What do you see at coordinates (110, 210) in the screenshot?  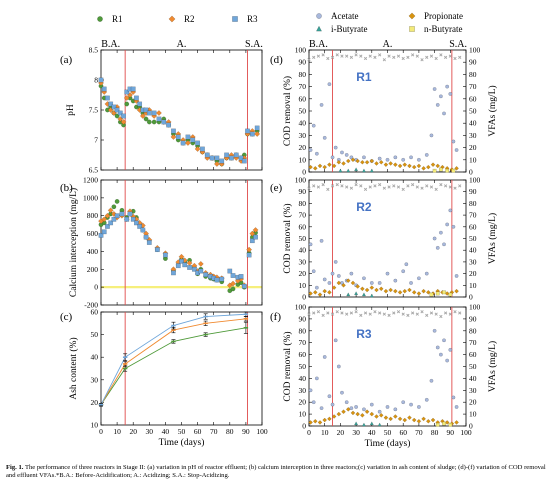 I see `panel-b-point-r2` at bounding box center [110, 210].